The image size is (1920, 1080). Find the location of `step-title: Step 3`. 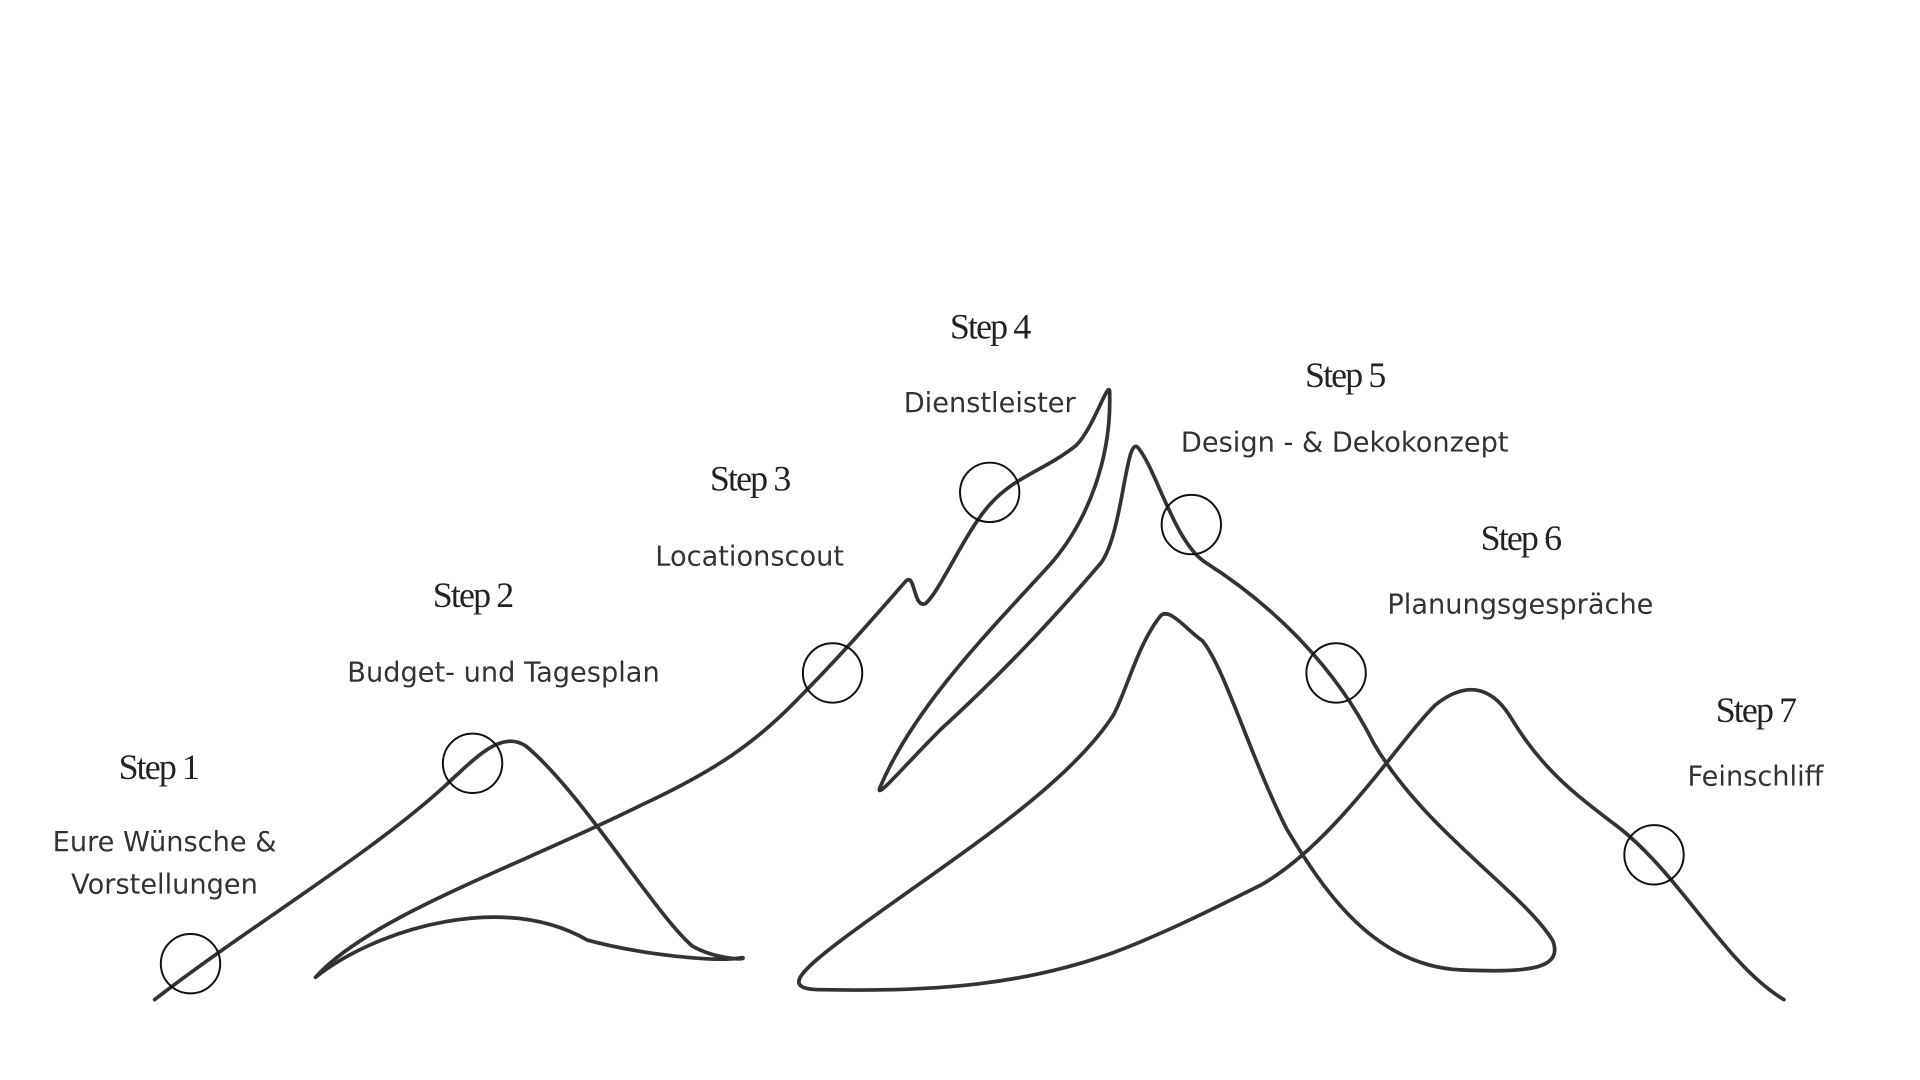

step-title: Step 3 is located at coordinates (750, 479).